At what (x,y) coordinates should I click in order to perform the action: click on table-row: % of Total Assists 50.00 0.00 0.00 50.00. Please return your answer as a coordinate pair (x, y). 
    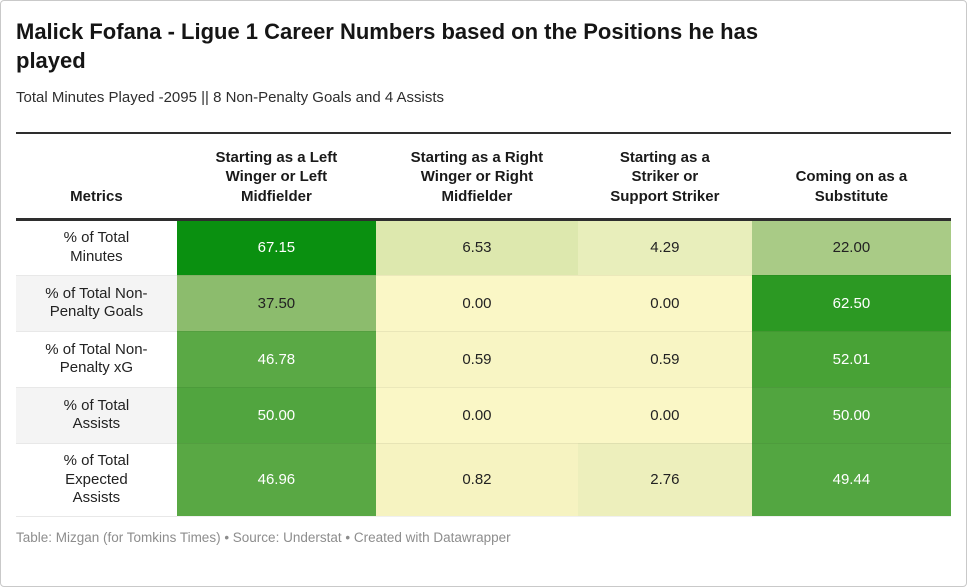
    Looking at the image, I should click on (483, 415).